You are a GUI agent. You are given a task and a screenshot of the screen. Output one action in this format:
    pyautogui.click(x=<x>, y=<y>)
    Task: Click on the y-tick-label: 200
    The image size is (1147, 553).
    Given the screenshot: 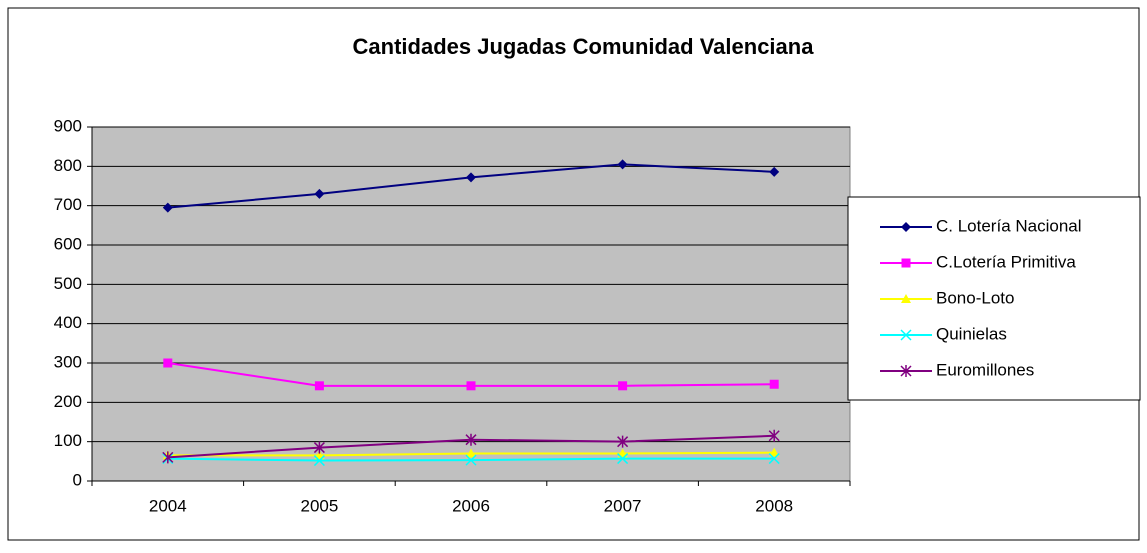 What is the action you would take?
    pyautogui.click(x=68, y=401)
    